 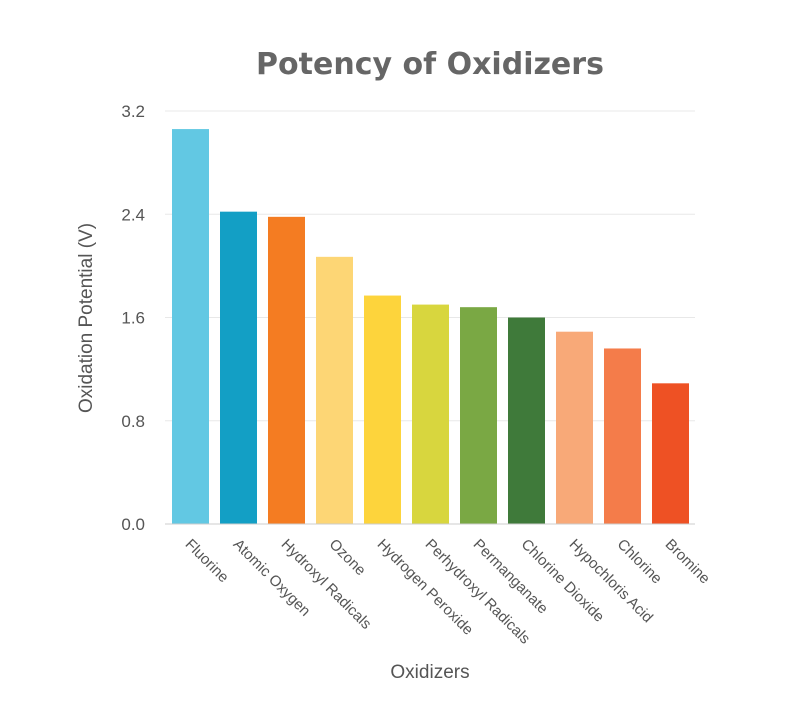 I want to click on x-tick-label: Bromine, so click(x=688, y=562).